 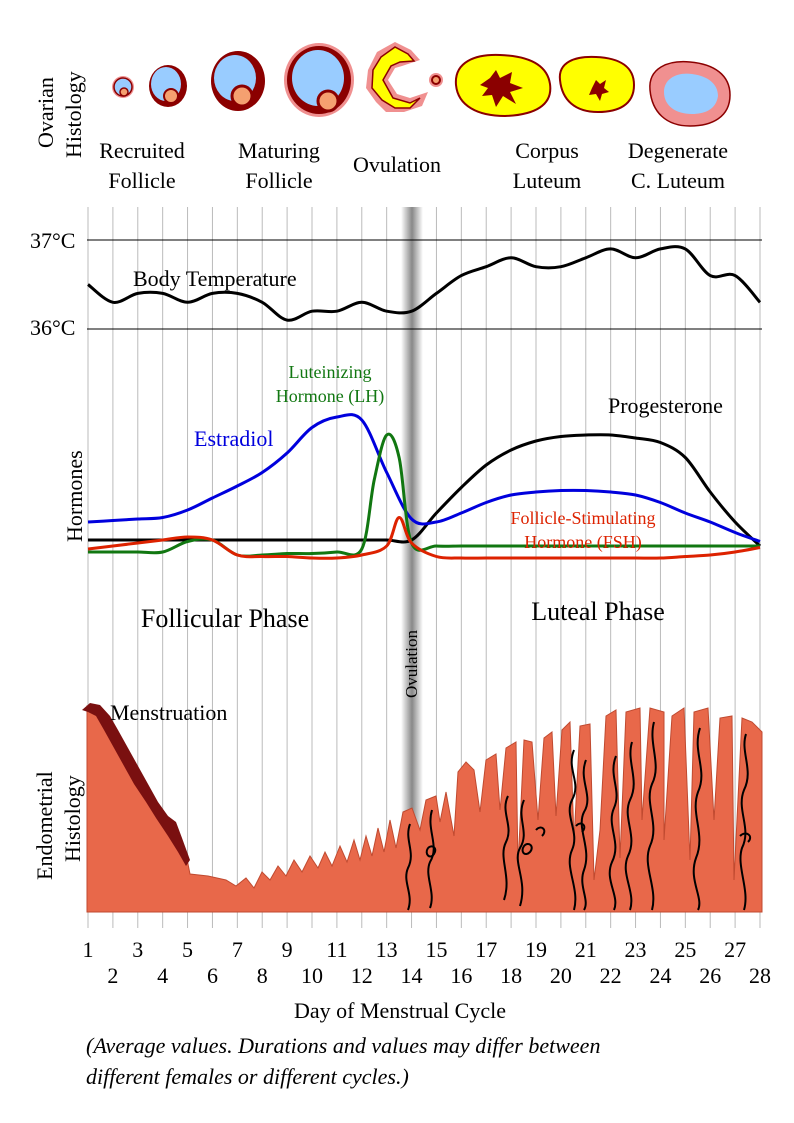 I want to click on day-label-21: 21, so click(x=586, y=949).